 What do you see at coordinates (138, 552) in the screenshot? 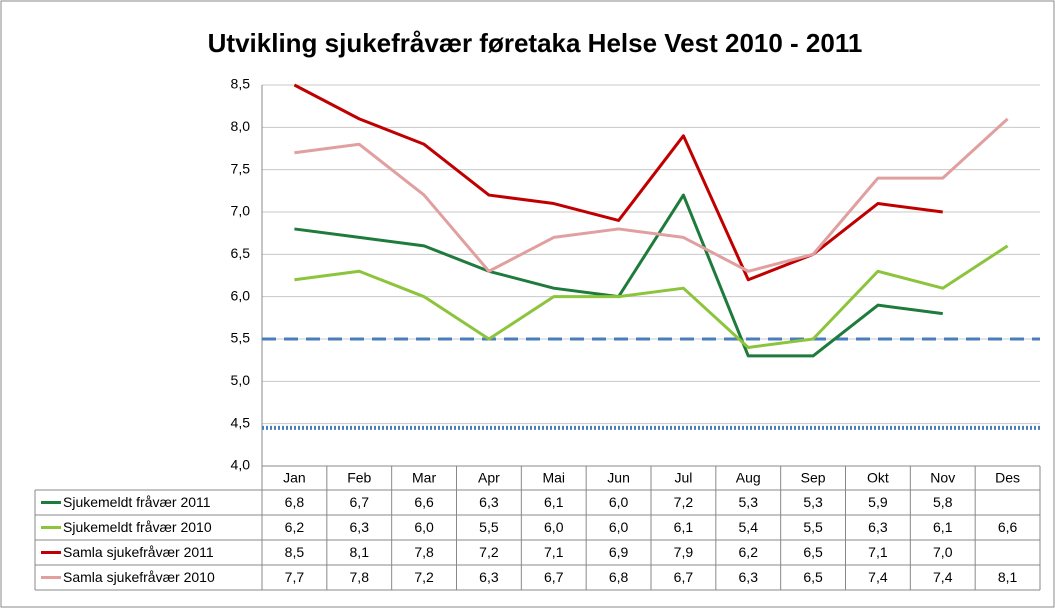
I see `legend-label: Samla sjukefråvær 2011` at bounding box center [138, 552].